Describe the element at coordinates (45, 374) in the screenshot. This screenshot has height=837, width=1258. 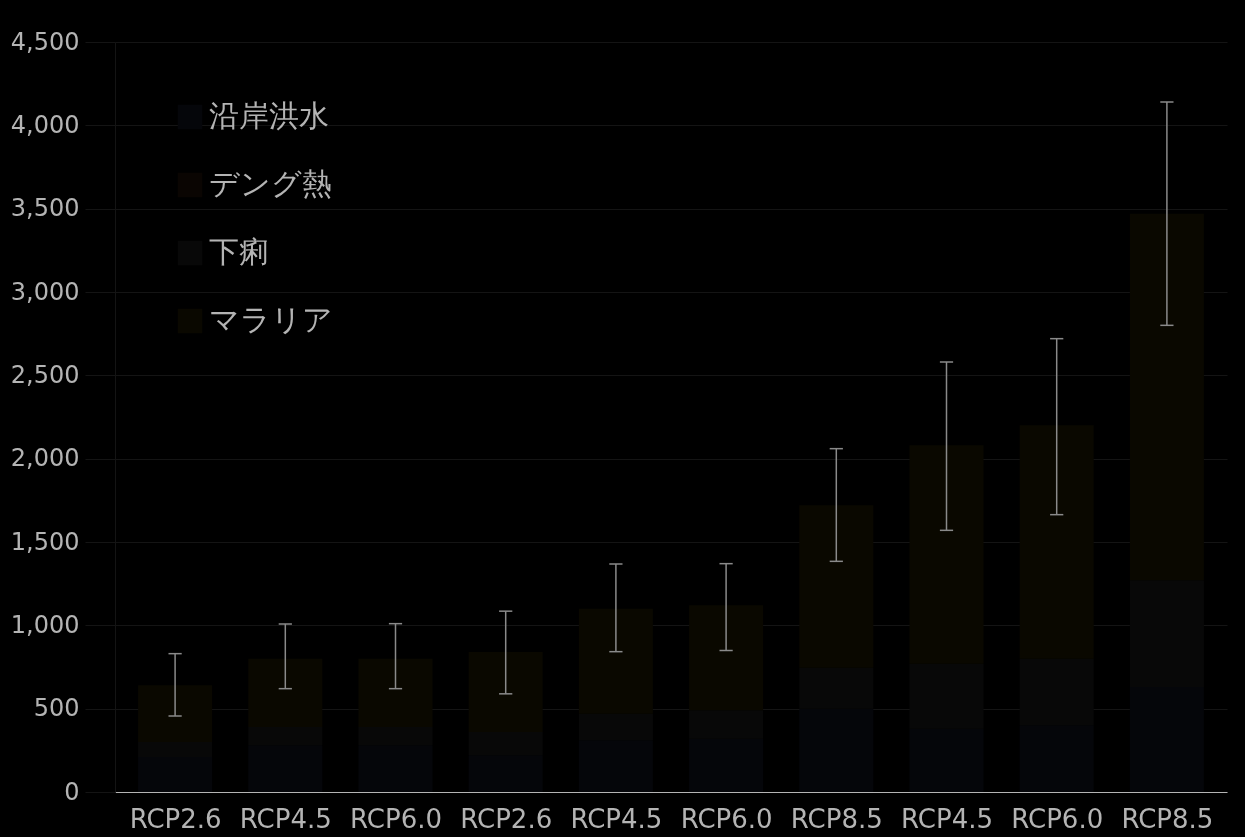
I see `y-tick-label: 2,500` at that location.